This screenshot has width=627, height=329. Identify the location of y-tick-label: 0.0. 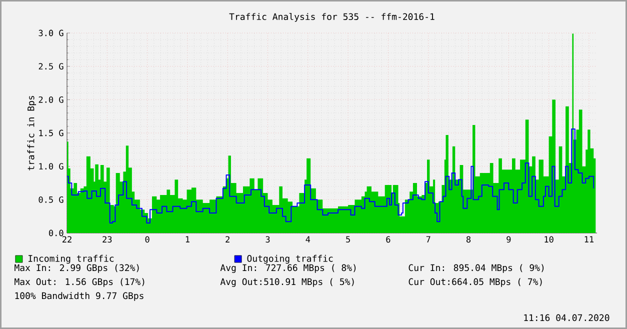
(56, 233).